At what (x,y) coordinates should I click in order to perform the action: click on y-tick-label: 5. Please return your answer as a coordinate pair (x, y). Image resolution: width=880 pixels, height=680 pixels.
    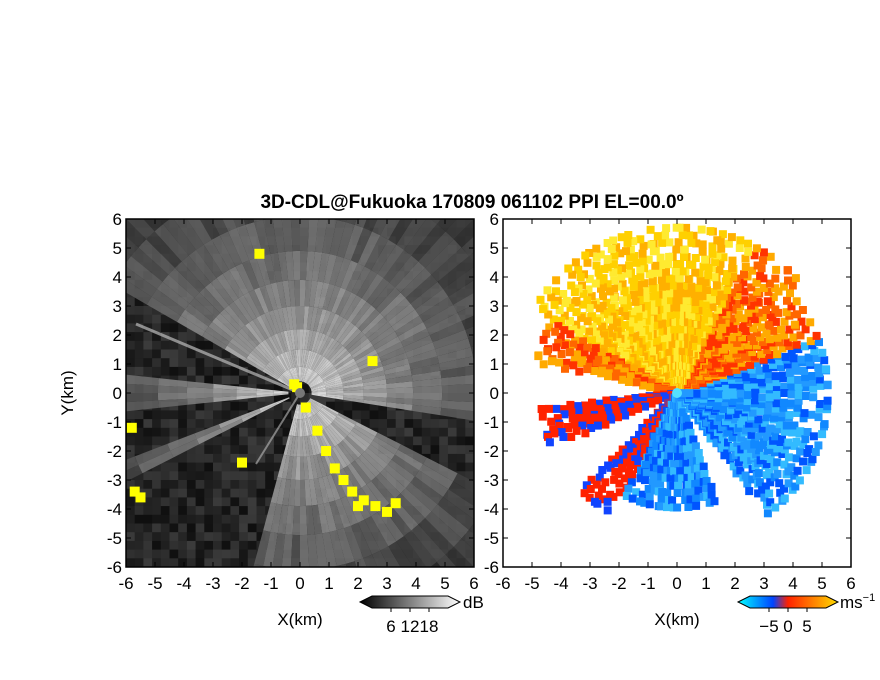
    Looking at the image, I should click on (494, 248).